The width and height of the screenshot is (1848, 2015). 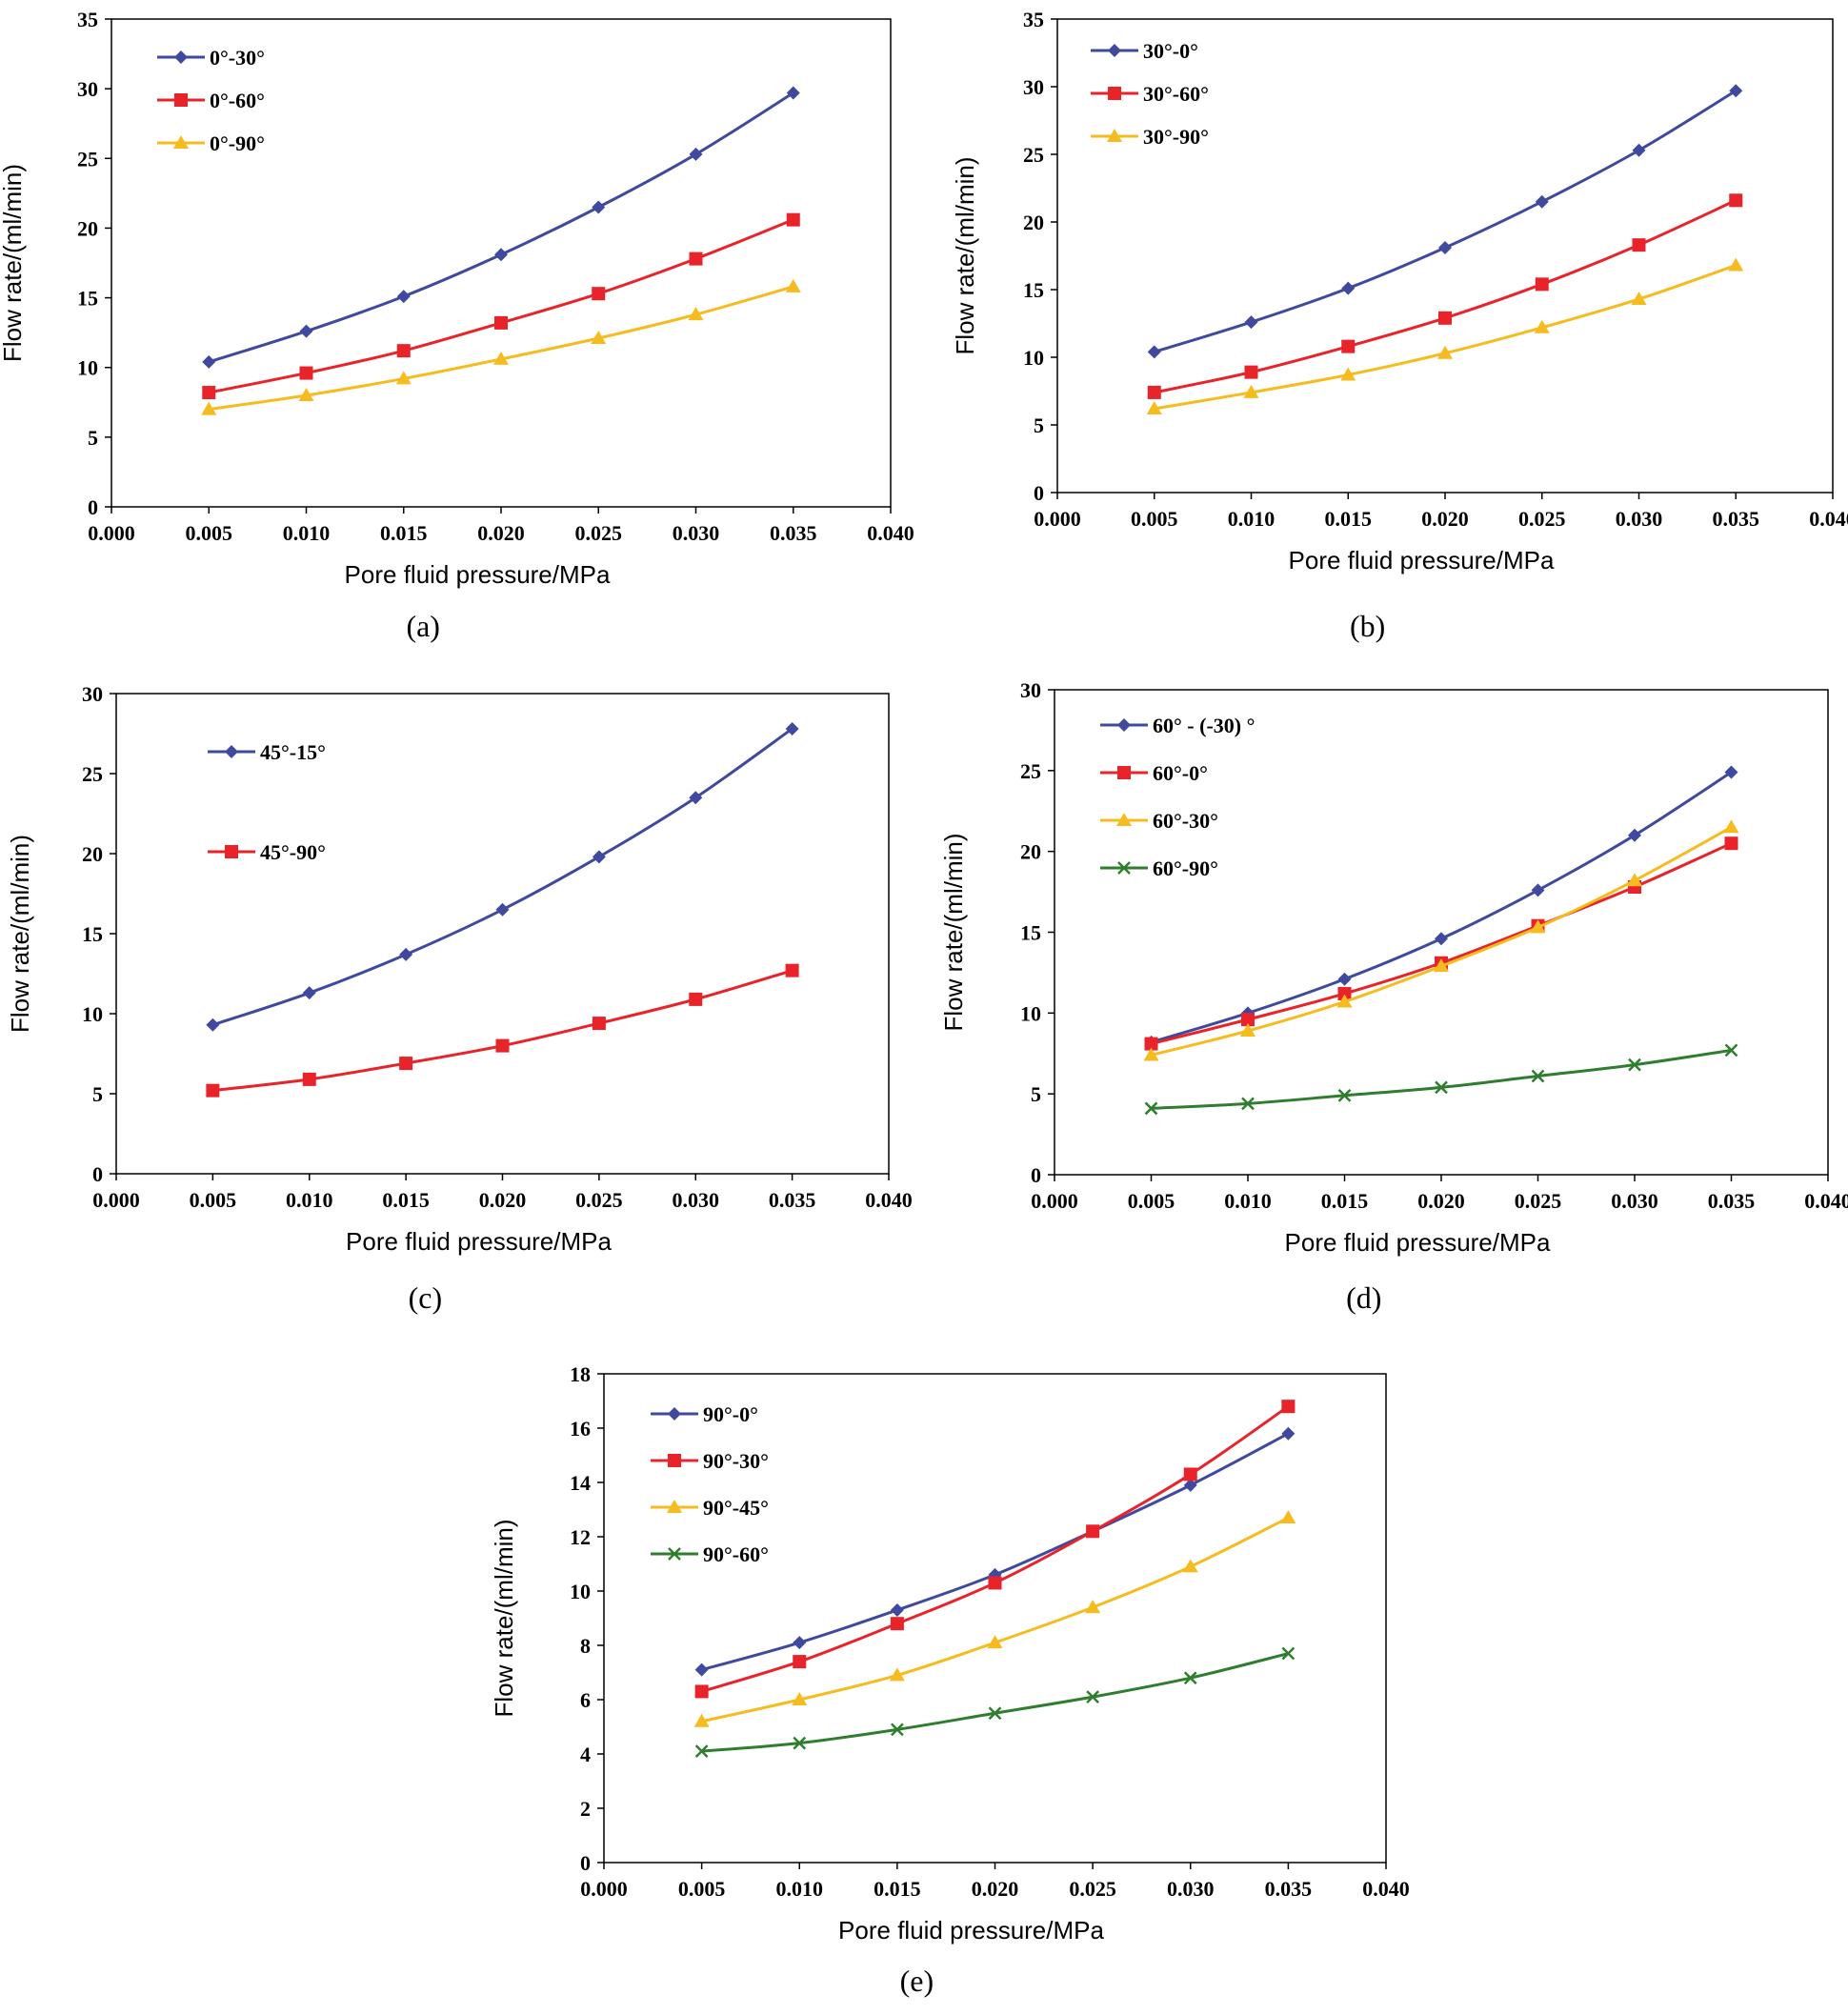 I want to click on x-tick-label: 0.005, so click(x=209, y=533).